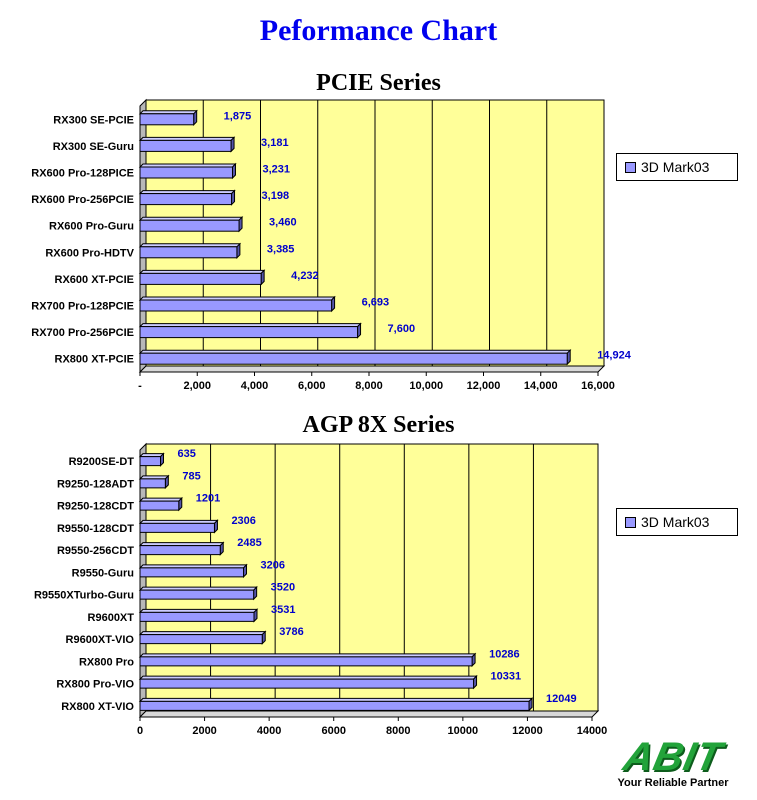 This screenshot has width=757, height=800. I want to click on agp-x-tick-label: 0, so click(140, 731).